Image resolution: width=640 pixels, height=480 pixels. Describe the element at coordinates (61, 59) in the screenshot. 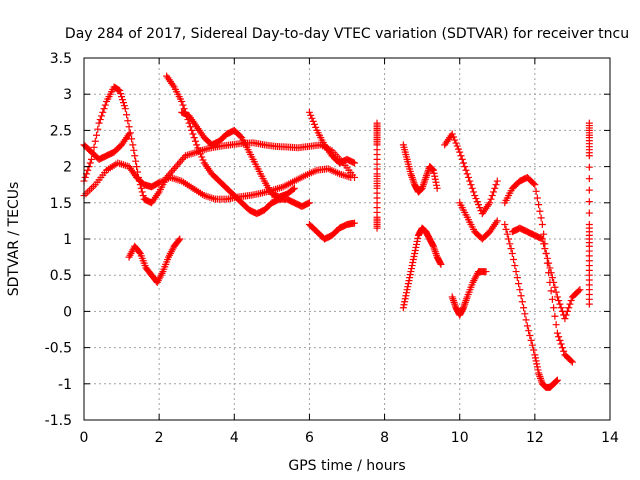

I see `y-tick-label: 3.5` at that location.